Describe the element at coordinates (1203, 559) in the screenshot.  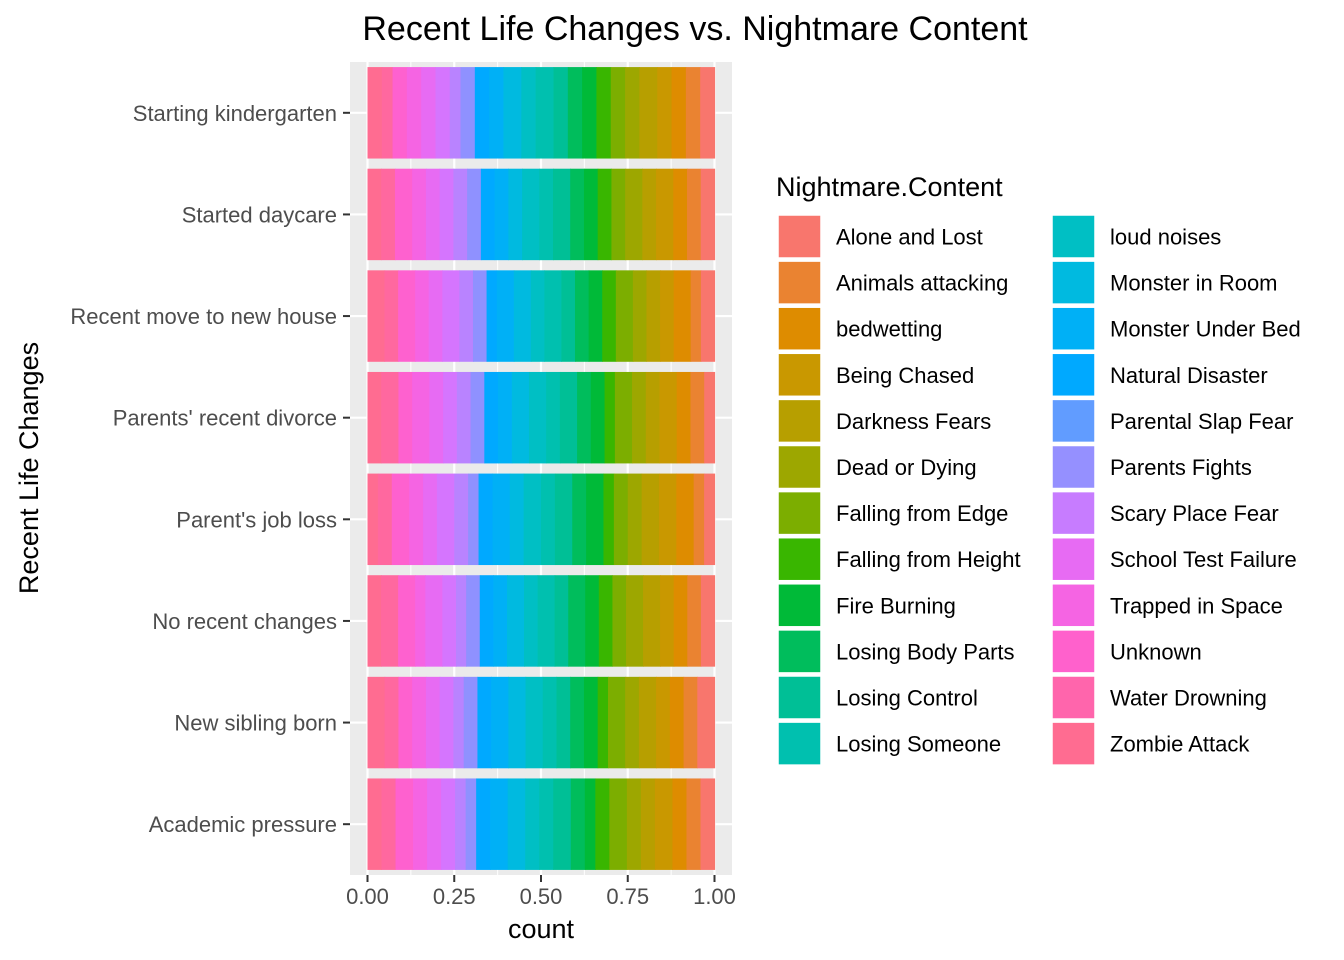
I see `legend-label: School Test Failure` at that location.